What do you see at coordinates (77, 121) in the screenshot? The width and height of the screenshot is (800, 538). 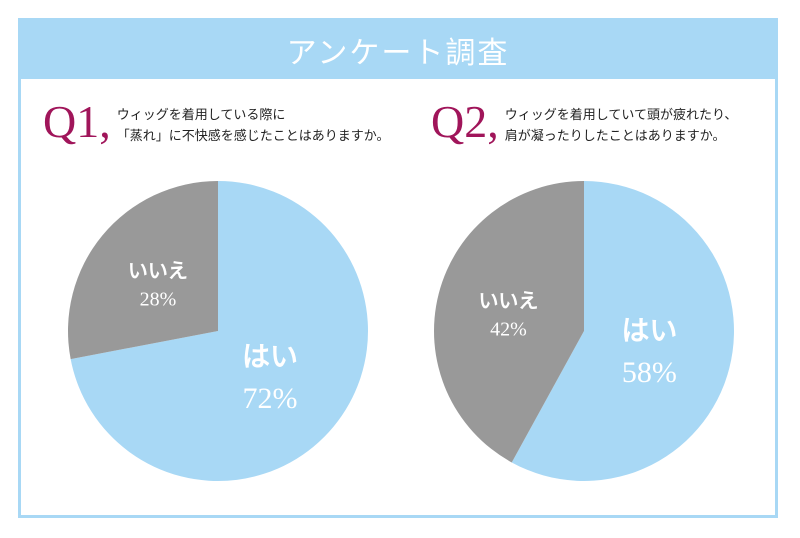 I see `question-1-number: Q1,` at bounding box center [77, 121].